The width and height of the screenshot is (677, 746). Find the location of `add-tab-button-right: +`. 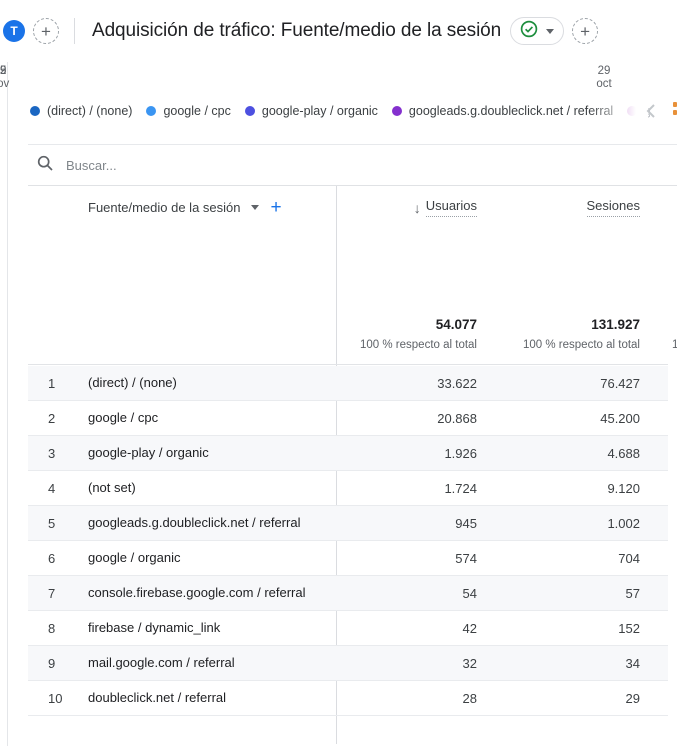

add-tab-button-right: + is located at coordinates (585, 31).